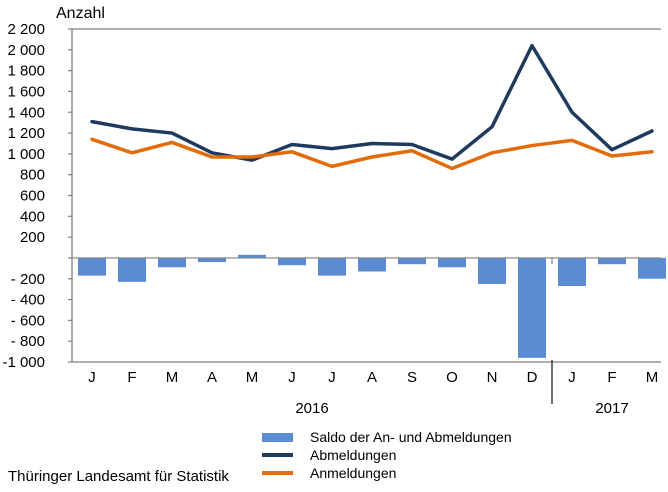 This screenshot has height=492, width=668. Describe the element at coordinates (611, 377) in the screenshot. I see `month-label-13: F` at that location.